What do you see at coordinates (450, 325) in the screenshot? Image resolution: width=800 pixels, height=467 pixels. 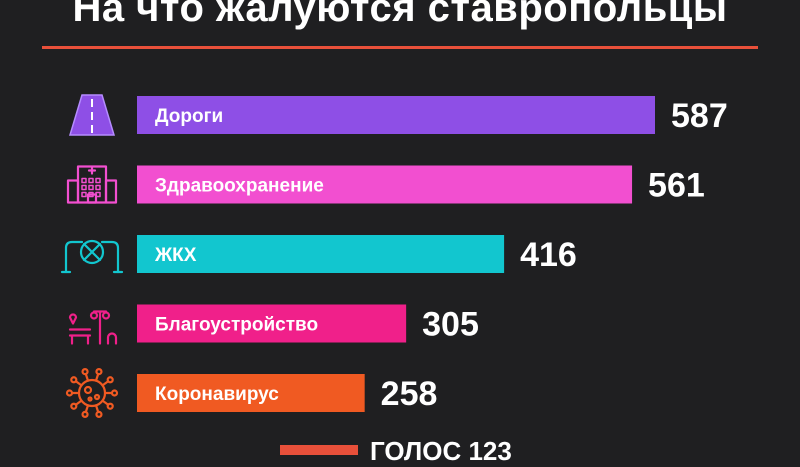 I see `bar-value-label: 305` at bounding box center [450, 325].